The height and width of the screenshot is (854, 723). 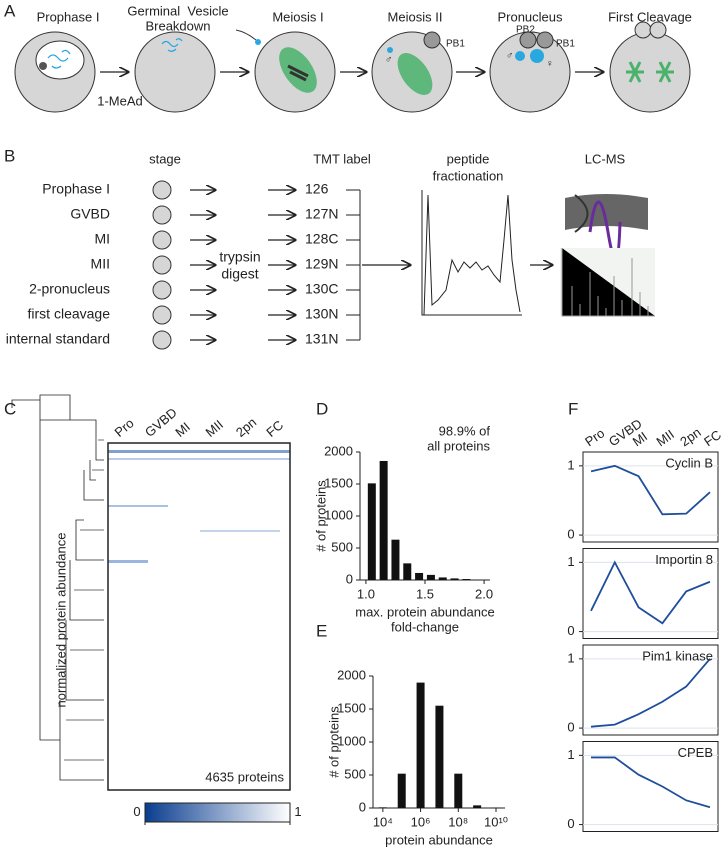 What do you see at coordinates (69, 314) in the screenshot?
I see `stage-label: first cleavage` at bounding box center [69, 314].